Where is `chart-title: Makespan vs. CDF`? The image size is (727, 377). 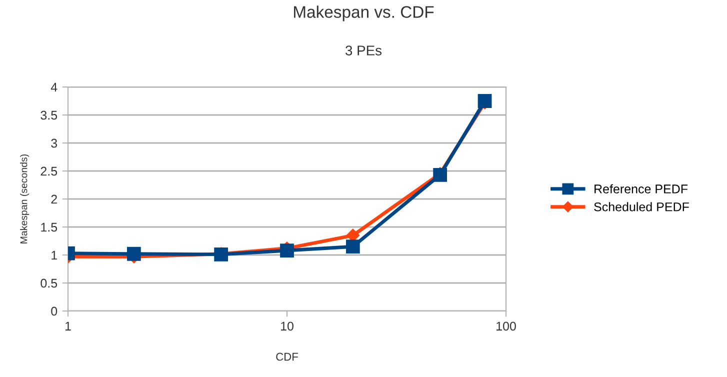
chart-title: Makespan vs. CDF is located at coordinates (364, 14).